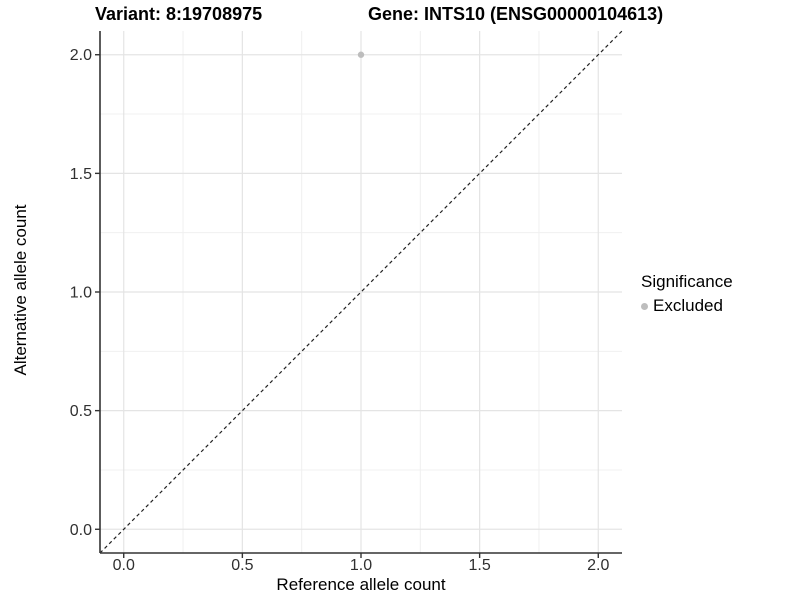 This screenshot has width=800, height=600. I want to click on x-tick-label: 0.0, so click(124, 565).